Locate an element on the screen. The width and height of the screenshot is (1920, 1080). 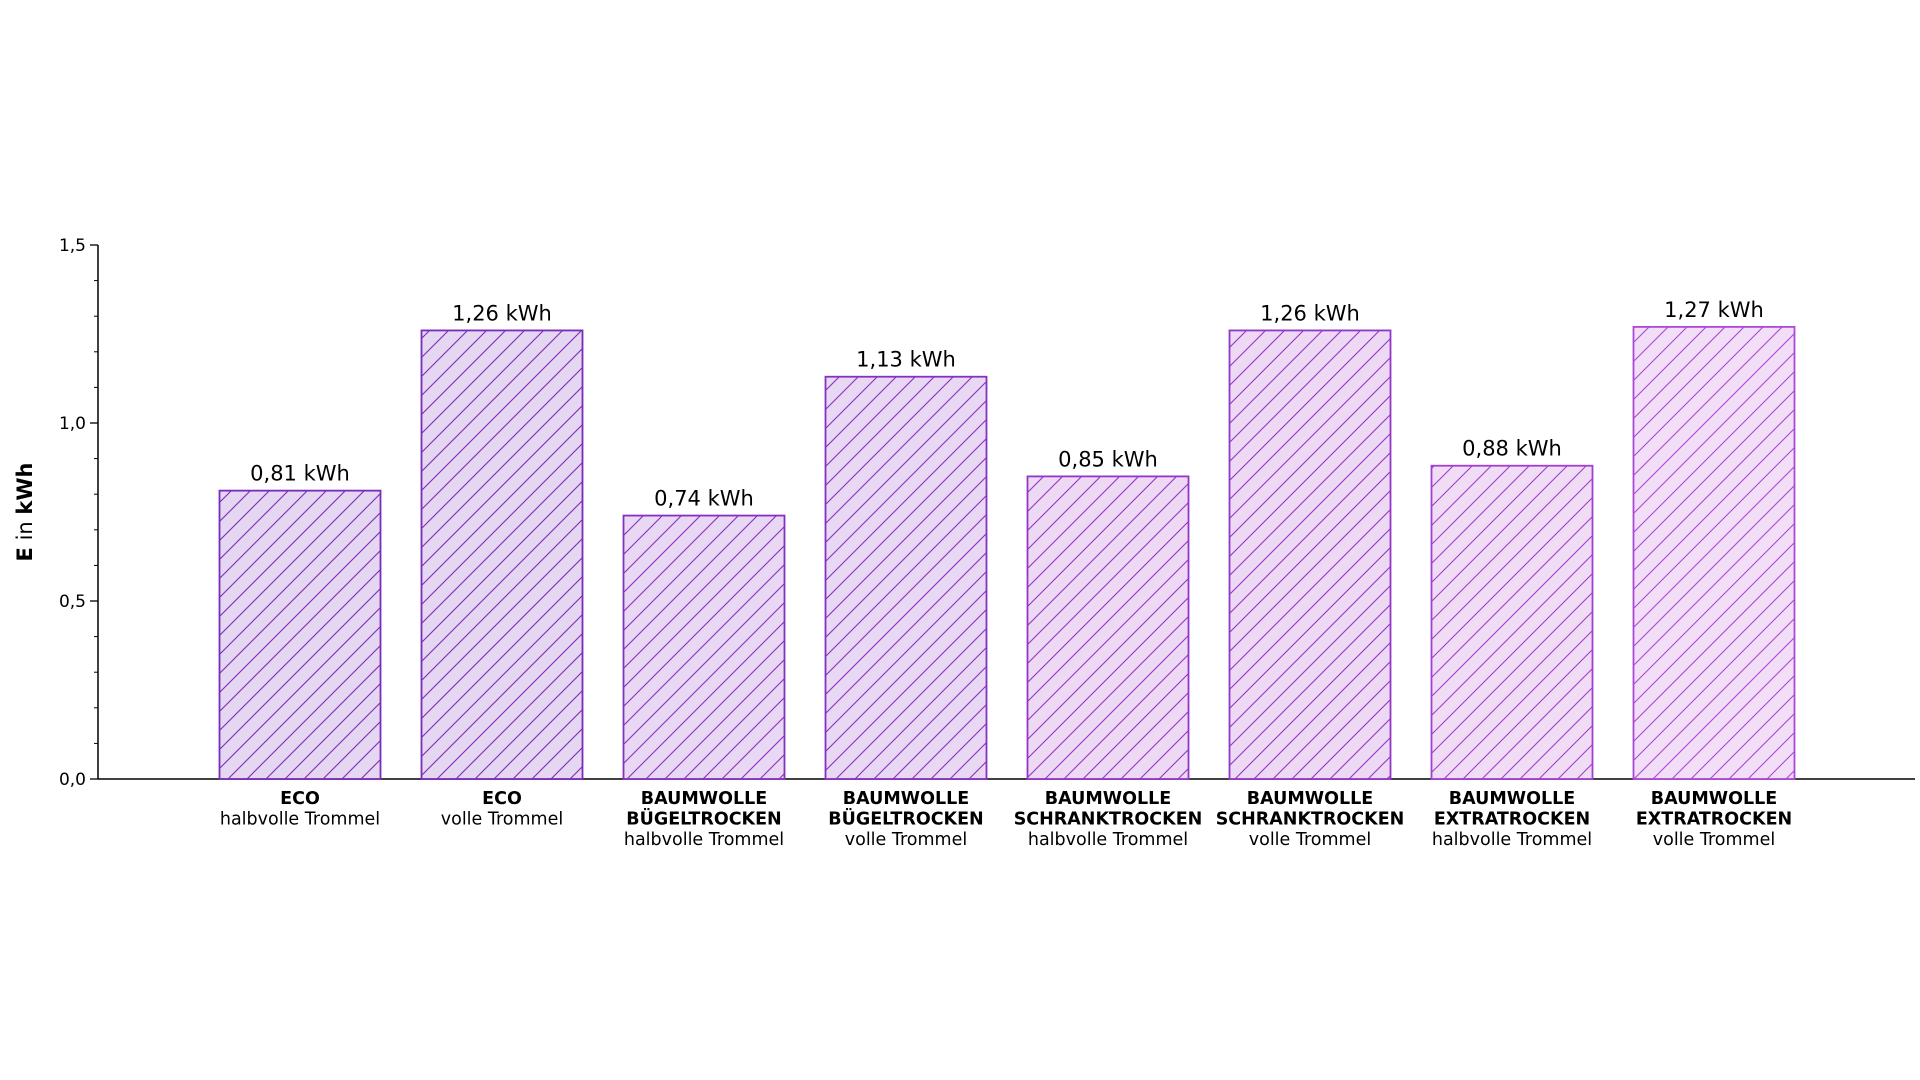
y-axis-title: E in kWh is located at coordinates (25, 512).